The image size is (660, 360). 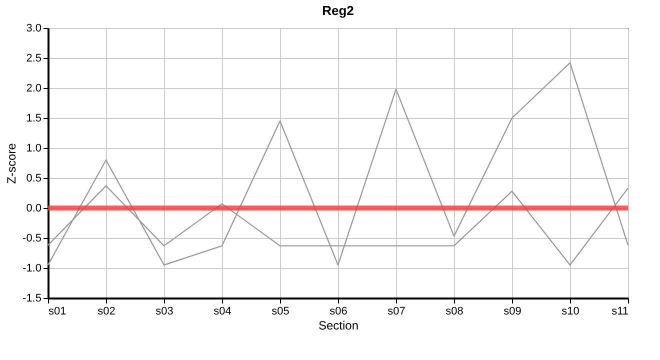 What do you see at coordinates (223, 312) in the screenshot?
I see `x-tick-label: s04` at bounding box center [223, 312].